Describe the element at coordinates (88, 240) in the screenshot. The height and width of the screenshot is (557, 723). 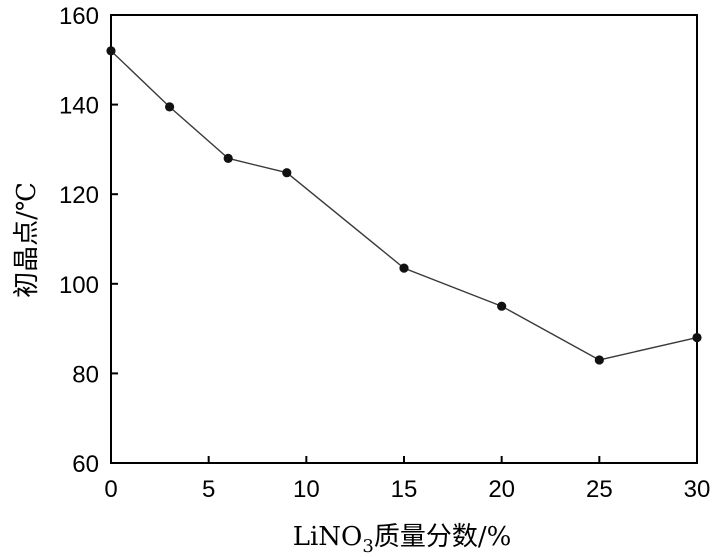
I see `y-axis-ticks: 60 80 100 120 140 160` at that location.